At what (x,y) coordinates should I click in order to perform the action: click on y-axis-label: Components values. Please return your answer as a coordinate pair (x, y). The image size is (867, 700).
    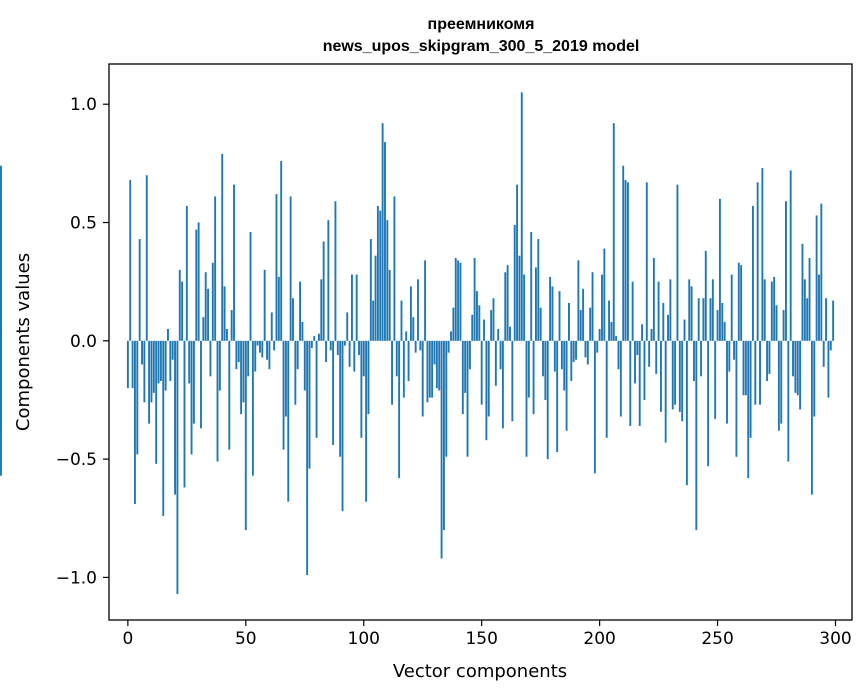
    Looking at the image, I should click on (23, 342).